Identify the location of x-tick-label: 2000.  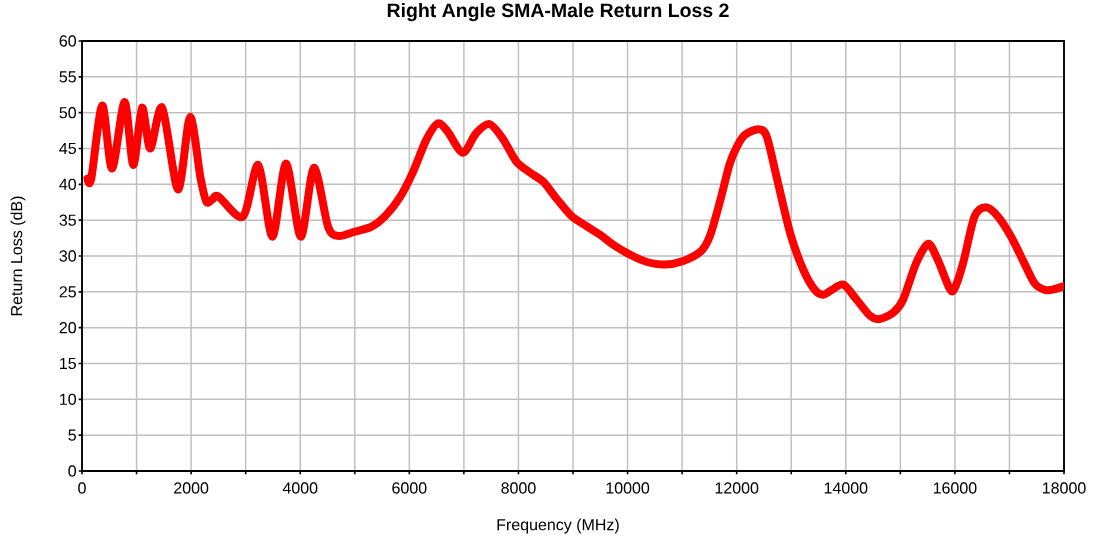
(191, 488).